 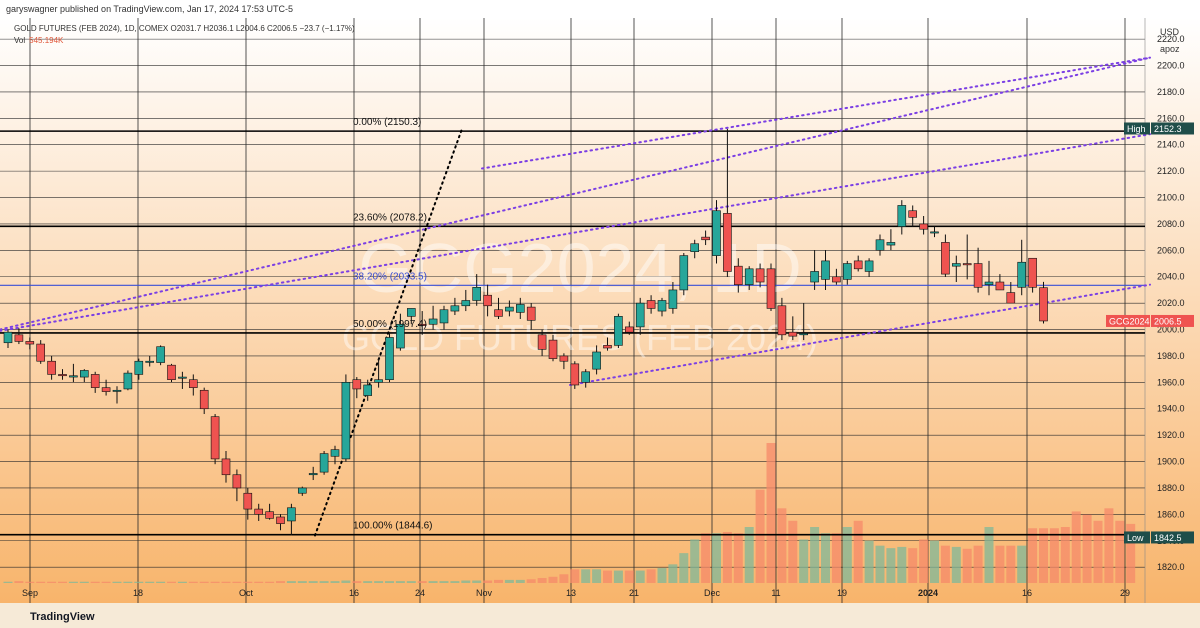 I want to click on currency-label: USD, so click(x=1170, y=32).